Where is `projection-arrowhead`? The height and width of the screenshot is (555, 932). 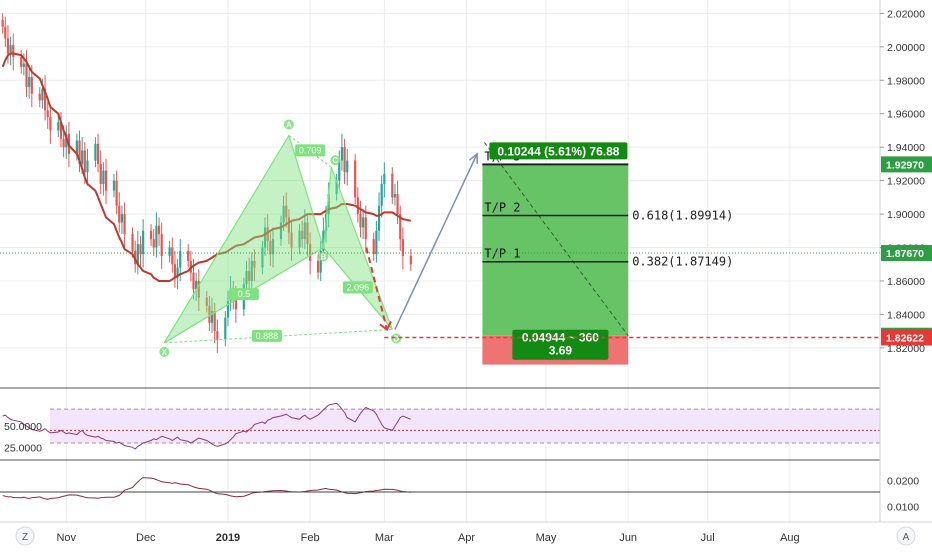 projection-arrowhead is located at coordinates (385, 326).